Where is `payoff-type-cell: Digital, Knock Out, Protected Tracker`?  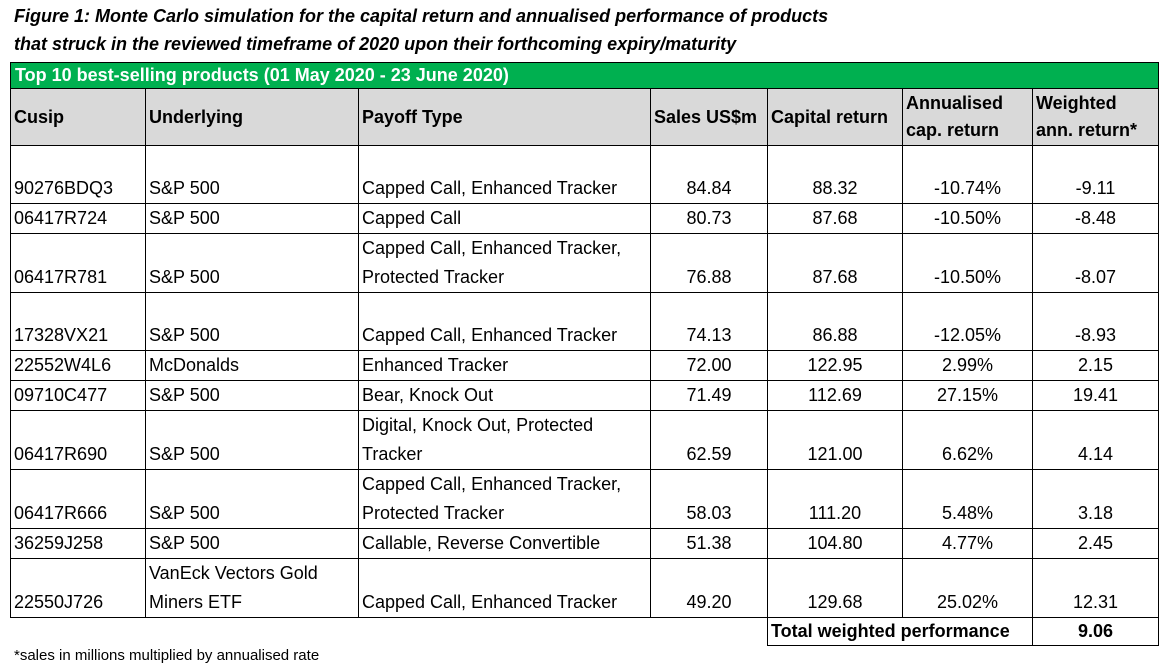 payoff-type-cell: Digital, Knock Out, Protected Tracker is located at coordinates (504, 440).